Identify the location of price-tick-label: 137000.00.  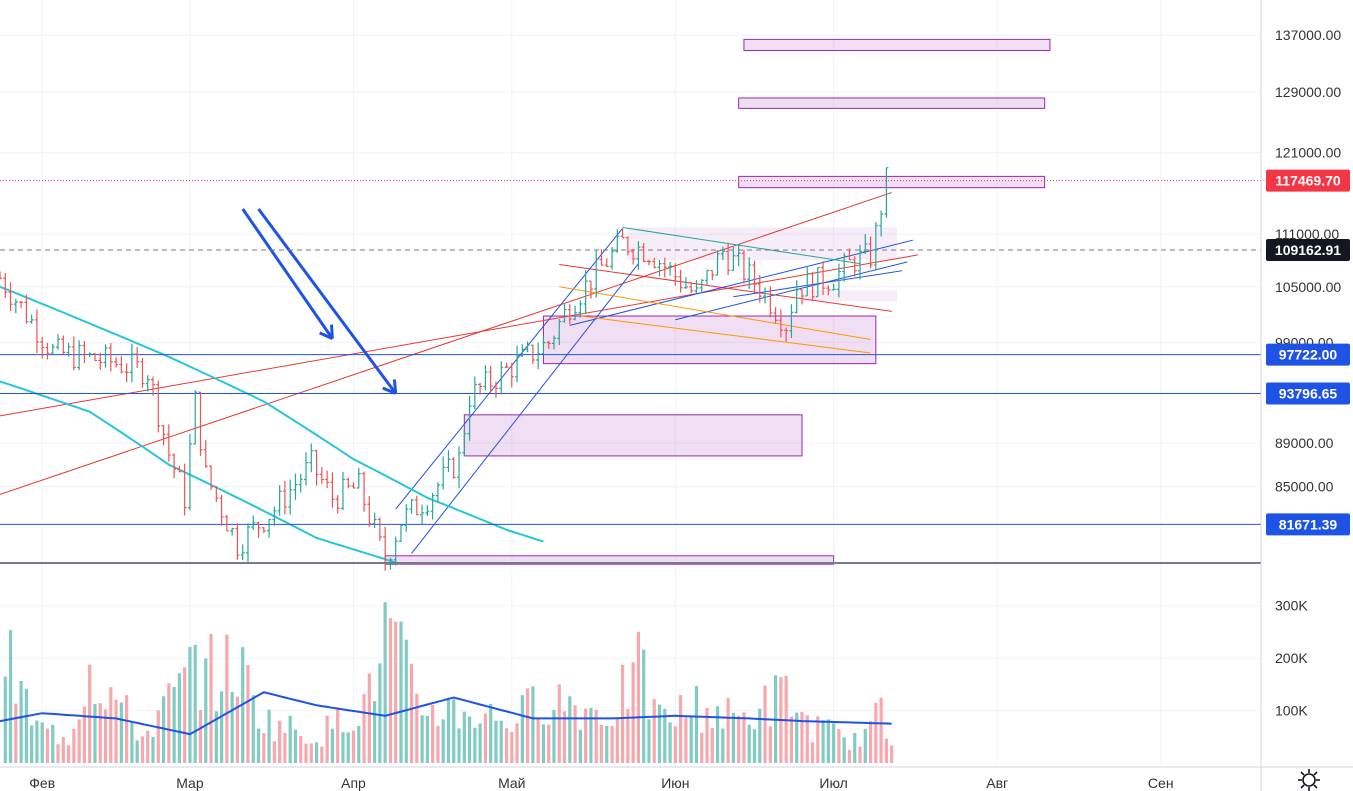
(1308, 35).